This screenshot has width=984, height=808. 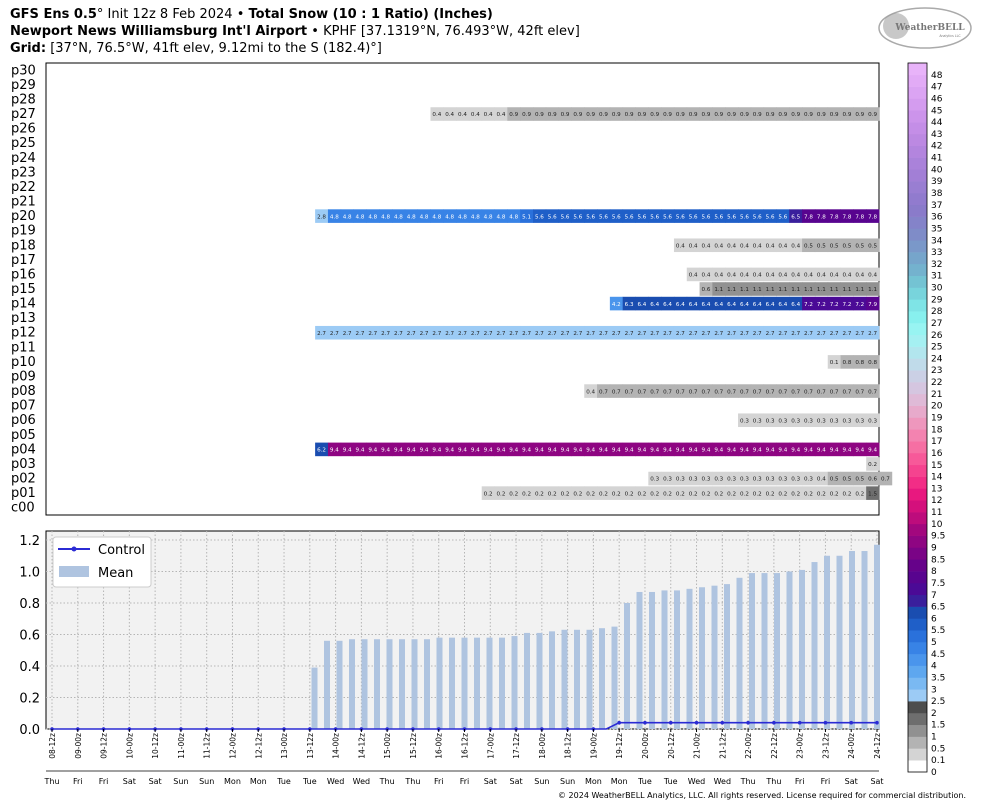 I want to click on cell-value-label: 0.5, so click(x=859, y=246).